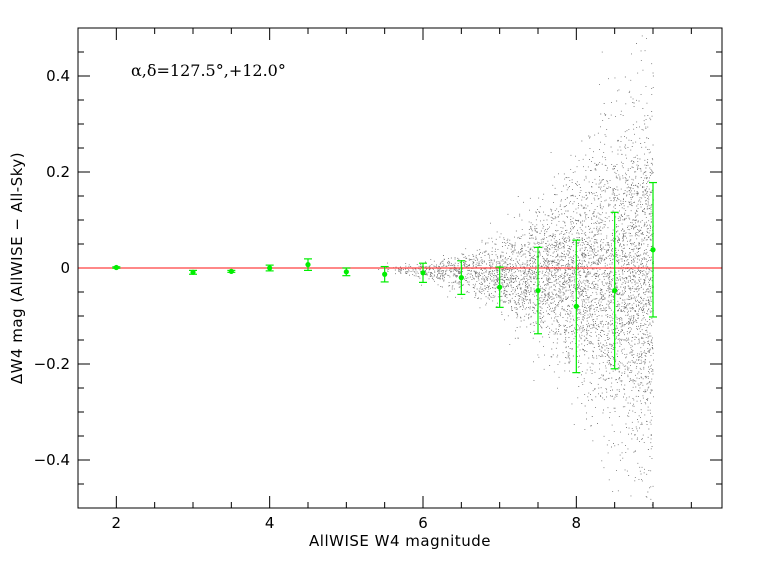 The image size is (768, 574). What do you see at coordinates (17, 268) in the screenshot?
I see `y-axis-label: ΔW4 mag (AllWISE − All-Sky)` at bounding box center [17, 268].